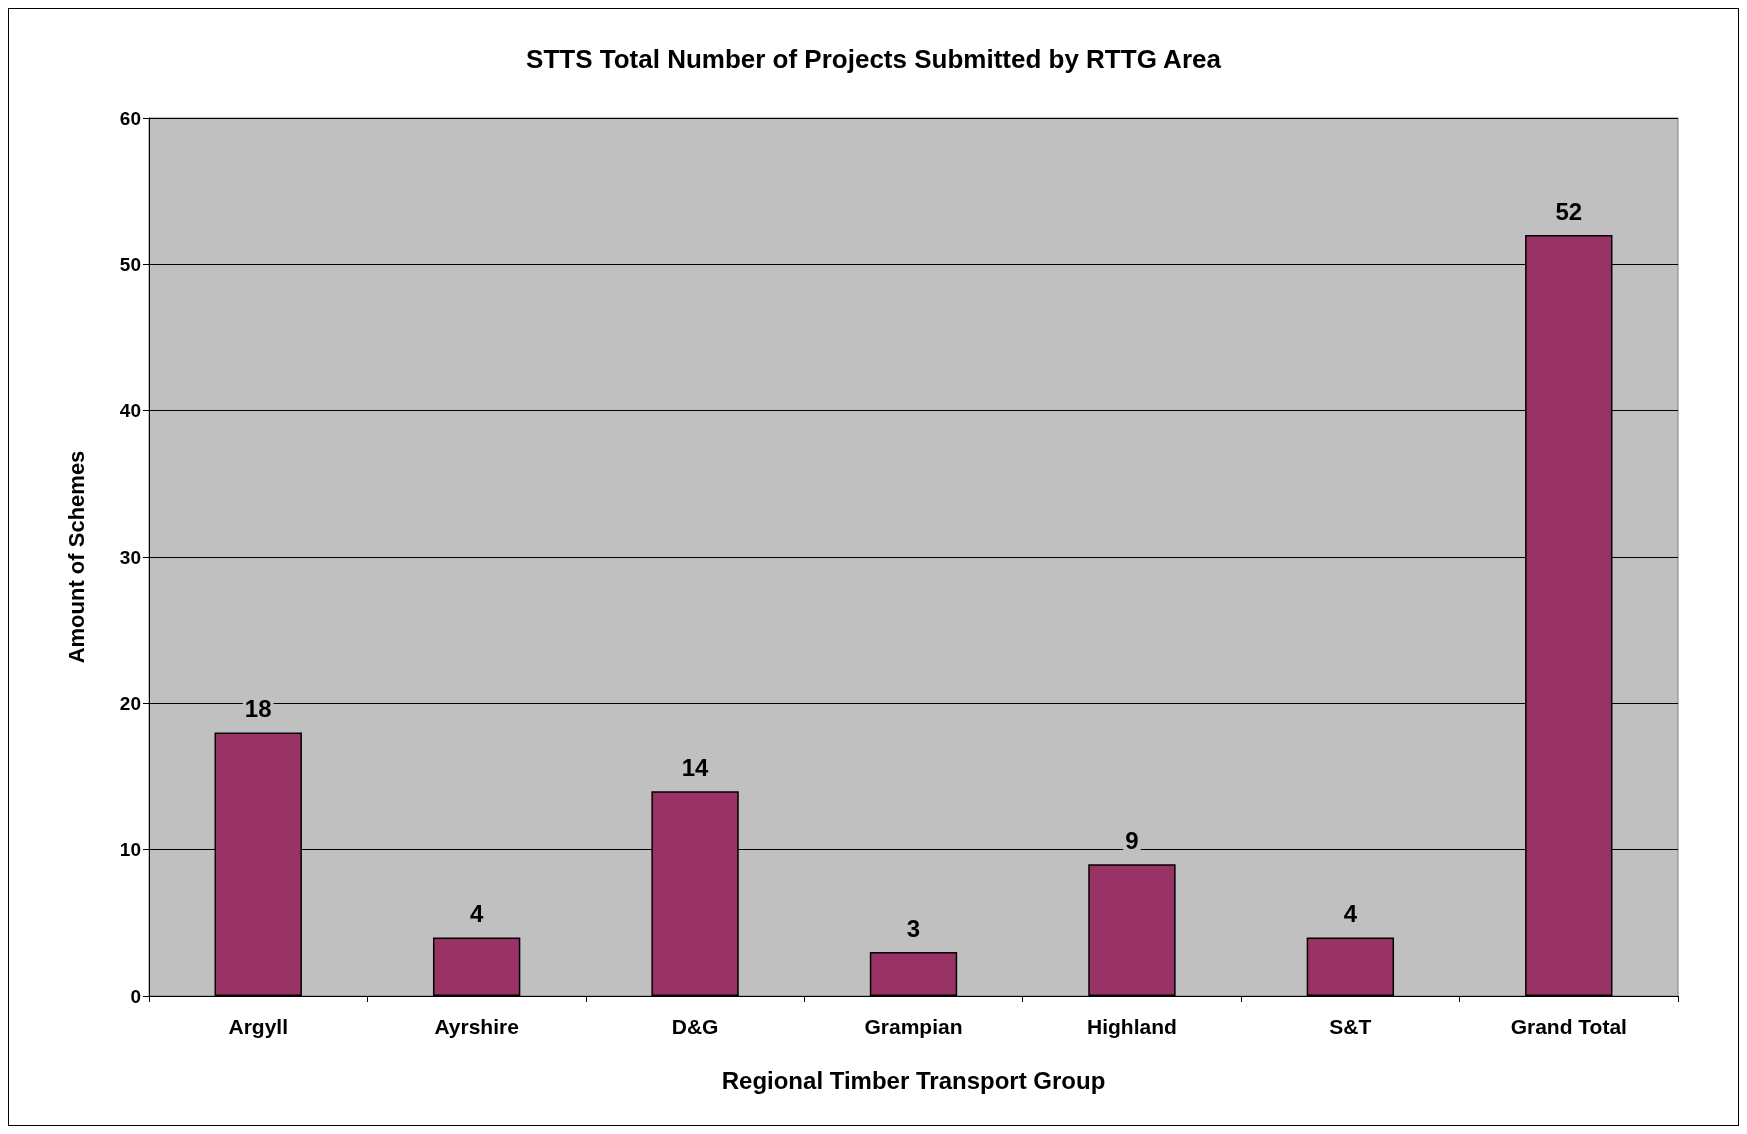 This screenshot has height=1134, width=1747. What do you see at coordinates (913, 928) in the screenshot?
I see `data-label: 3` at bounding box center [913, 928].